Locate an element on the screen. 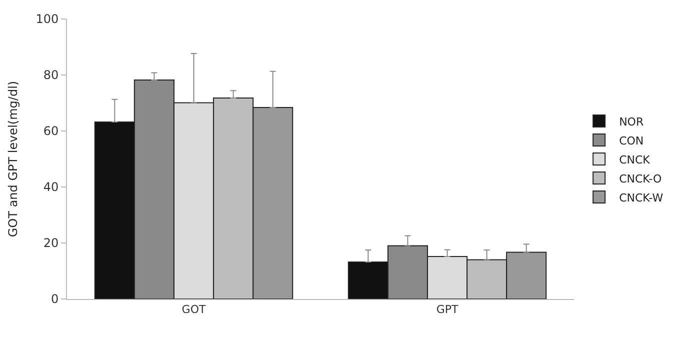 The width and height of the screenshot is (681, 339). legend-label: CNCK is located at coordinates (635, 159).